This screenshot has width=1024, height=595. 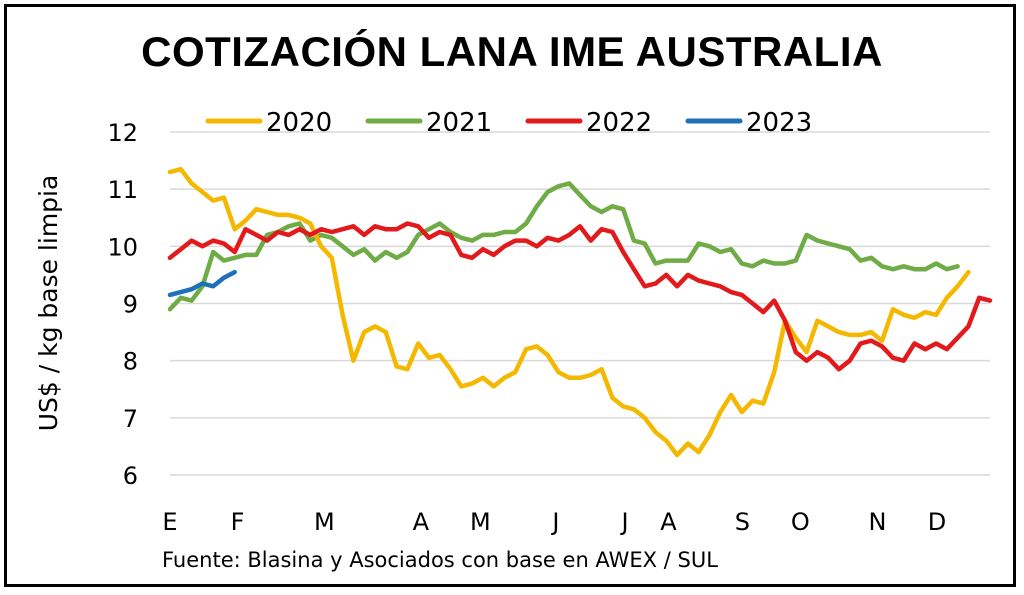 What do you see at coordinates (122, 304) in the screenshot?
I see `y-tick-labels: 6 7 8 9 10 11 12` at bounding box center [122, 304].